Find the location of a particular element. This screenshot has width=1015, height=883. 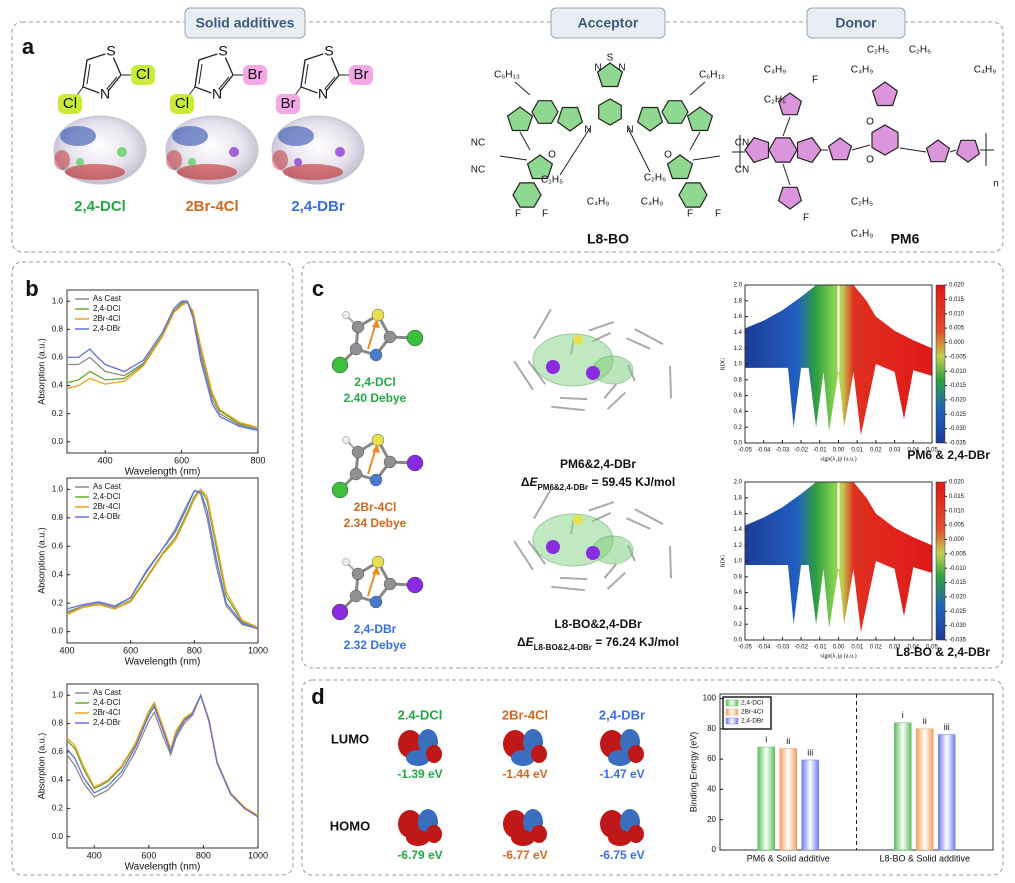

dipole-value: 2.40 Debye is located at coordinates (375, 398).